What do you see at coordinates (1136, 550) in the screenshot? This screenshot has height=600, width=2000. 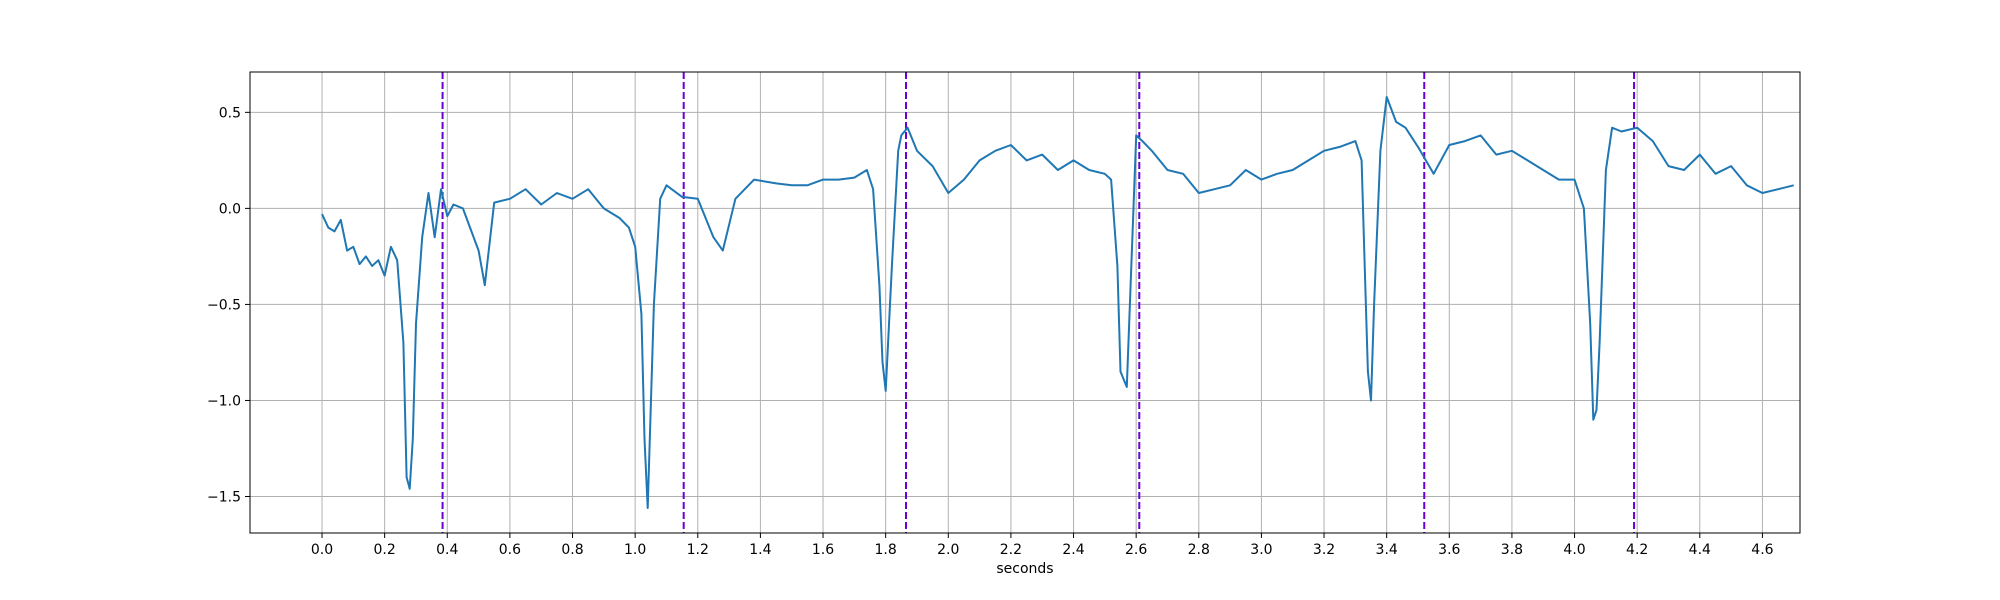 I see `x-tick-label: 2.6` at bounding box center [1136, 550].